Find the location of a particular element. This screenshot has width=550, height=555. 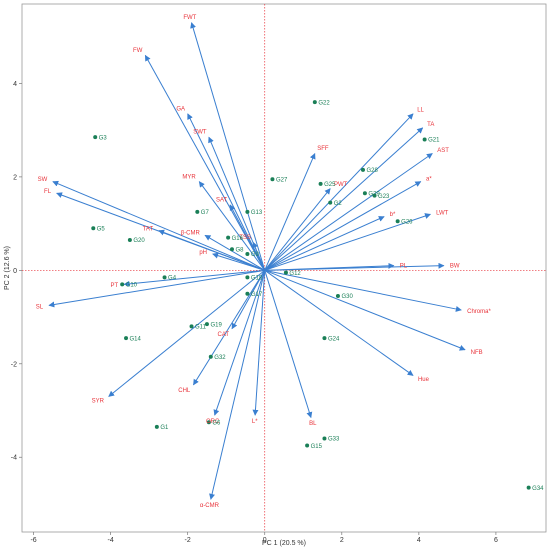

genotype-label-g5: G5 is located at coordinates (101, 229).